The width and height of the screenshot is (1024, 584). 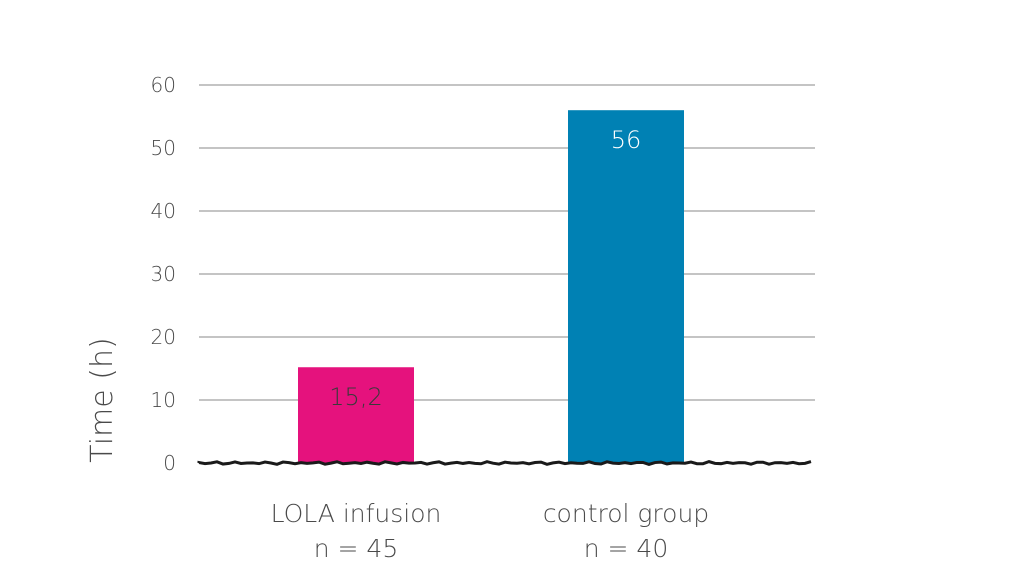 What do you see at coordinates (169, 463) in the screenshot?
I see `y-tick-label: 0` at bounding box center [169, 463].